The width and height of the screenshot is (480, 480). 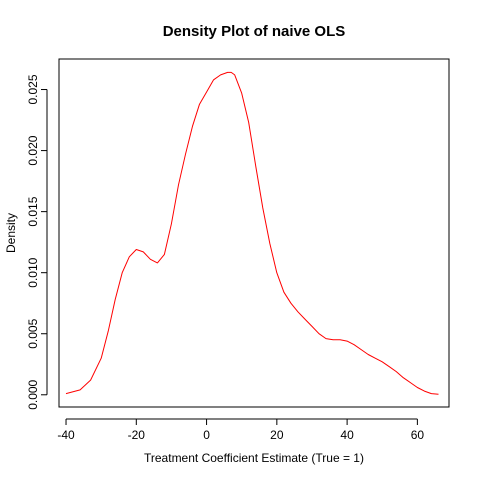 I want to click on x-tick-label: 40, so click(x=347, y=435).